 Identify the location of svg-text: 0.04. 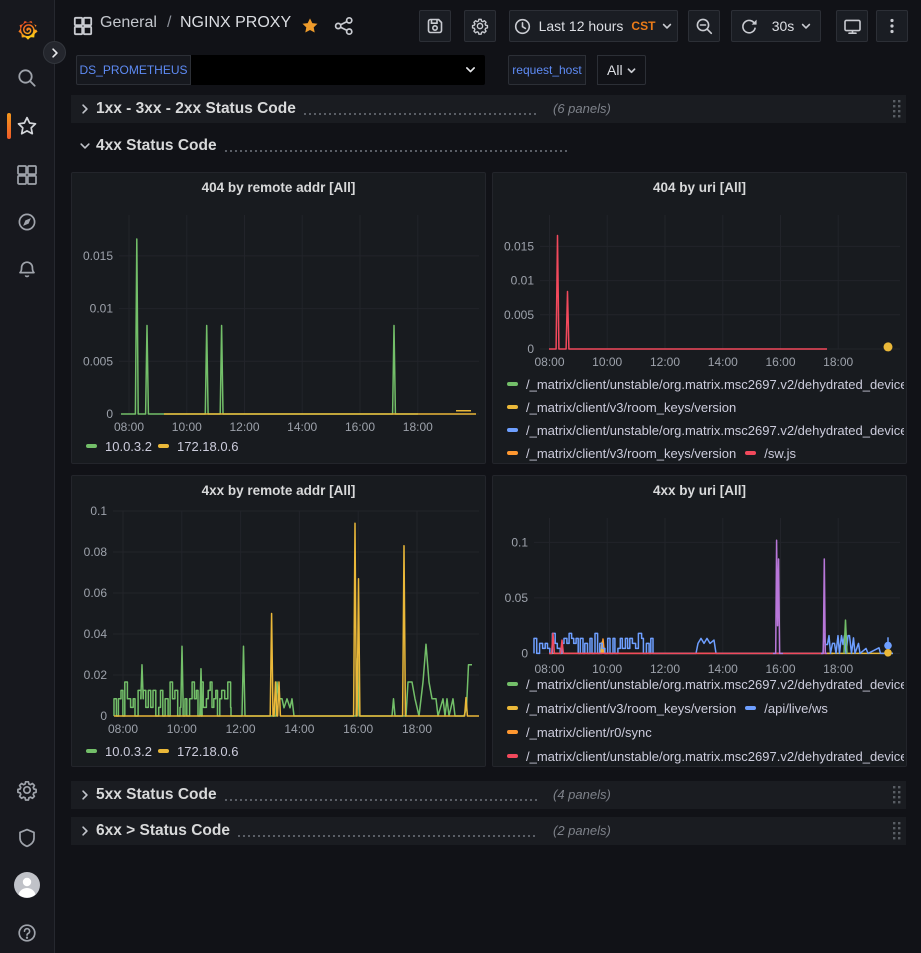
(96, 634).